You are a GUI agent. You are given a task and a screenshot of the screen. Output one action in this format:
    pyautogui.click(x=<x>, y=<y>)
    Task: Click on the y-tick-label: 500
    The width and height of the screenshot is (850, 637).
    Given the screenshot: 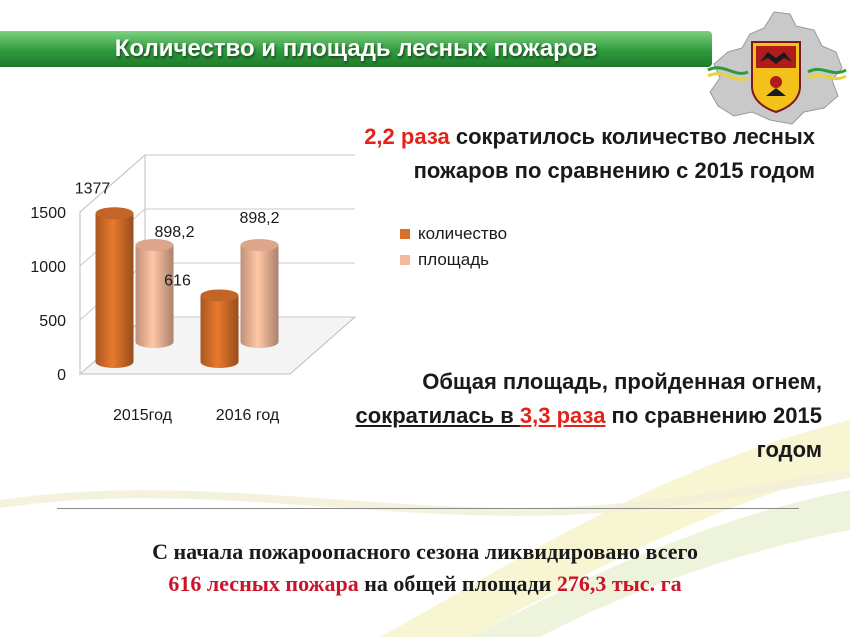 What is the action you would take?
    pyautogui.click(x=52, y=321)
    